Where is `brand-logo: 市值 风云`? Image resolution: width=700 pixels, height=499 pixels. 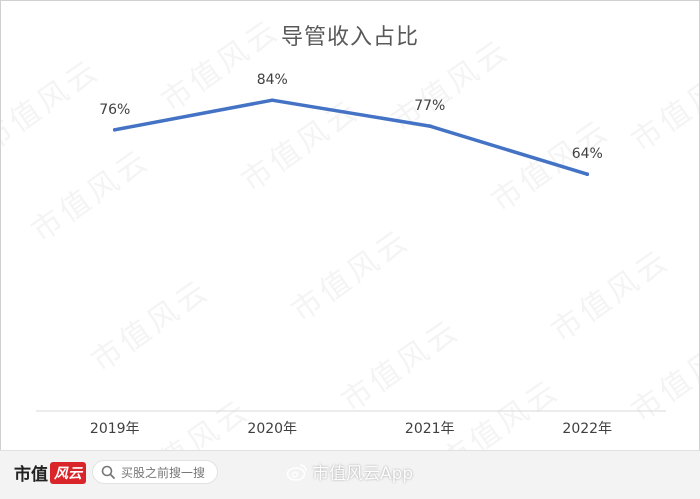 brand-logo: 市值 风云 is located at coordinates (50, 472).